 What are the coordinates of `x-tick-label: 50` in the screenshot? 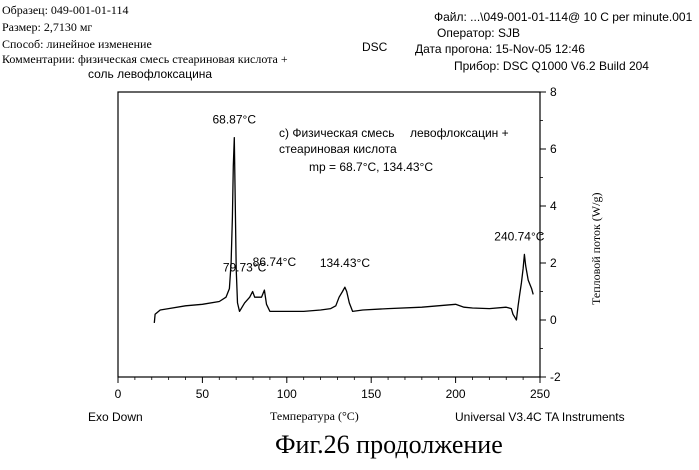 It's located at (203, 394).